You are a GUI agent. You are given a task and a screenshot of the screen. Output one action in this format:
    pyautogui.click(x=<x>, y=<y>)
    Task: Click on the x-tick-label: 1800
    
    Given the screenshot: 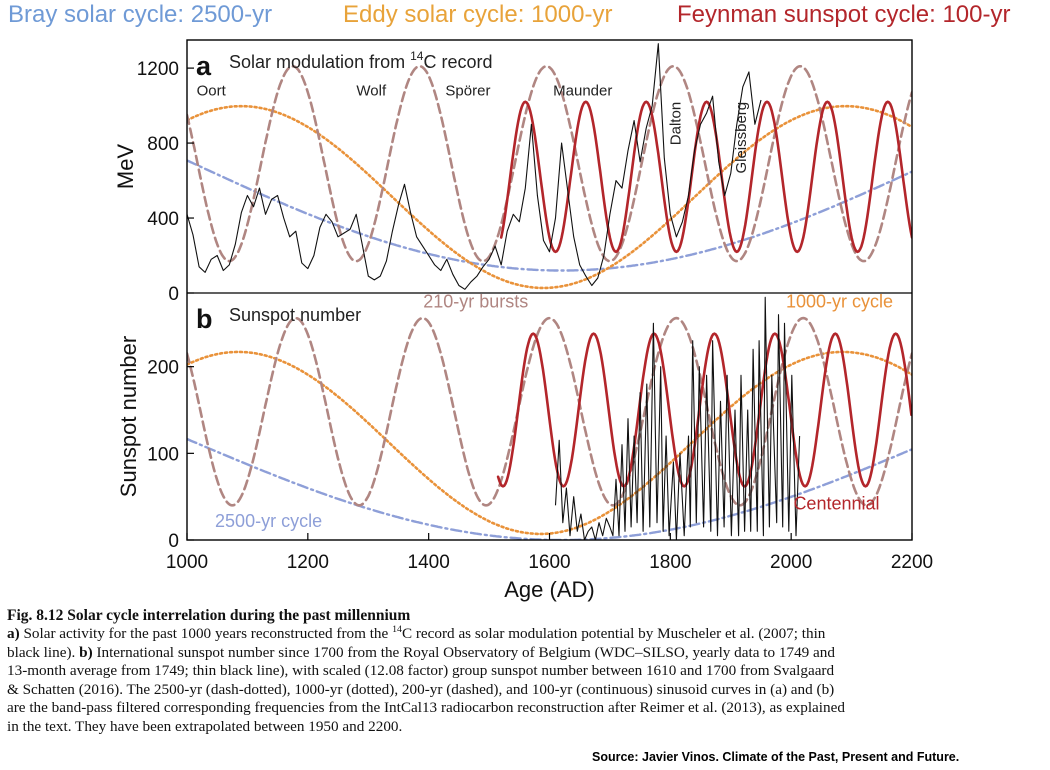 What is the action you would take?
    pyautogui.click(x=670, y=562)
    